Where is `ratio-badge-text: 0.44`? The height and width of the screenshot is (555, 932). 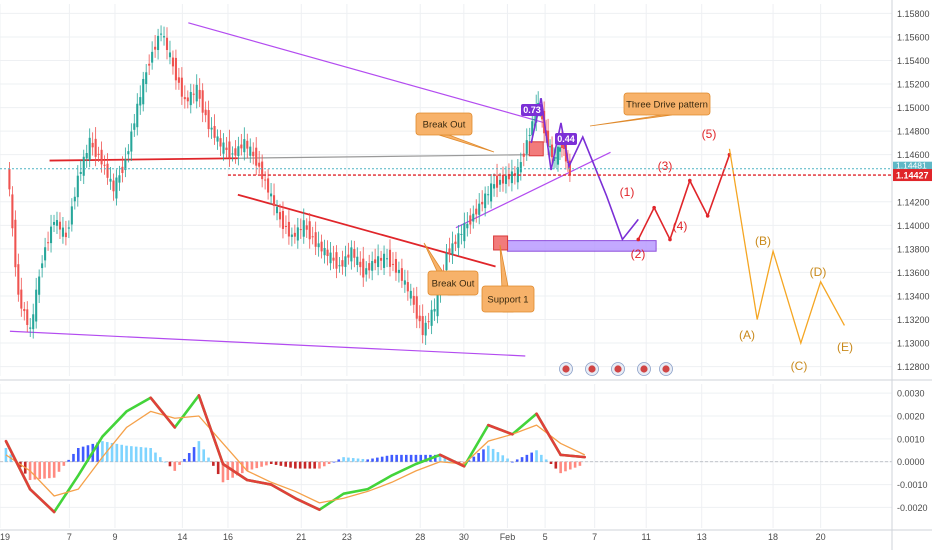 ratio-badge-text: 0.44 is located at coordinates (566, 139).